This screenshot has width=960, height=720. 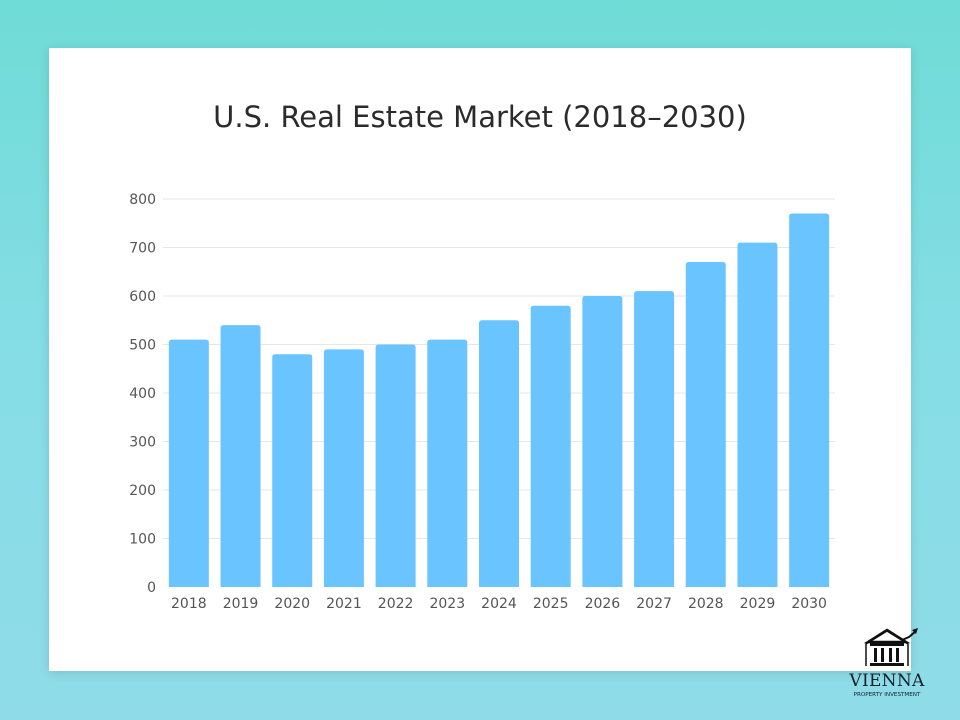 I want to click on bar-2023, so click(x=447, y=463).